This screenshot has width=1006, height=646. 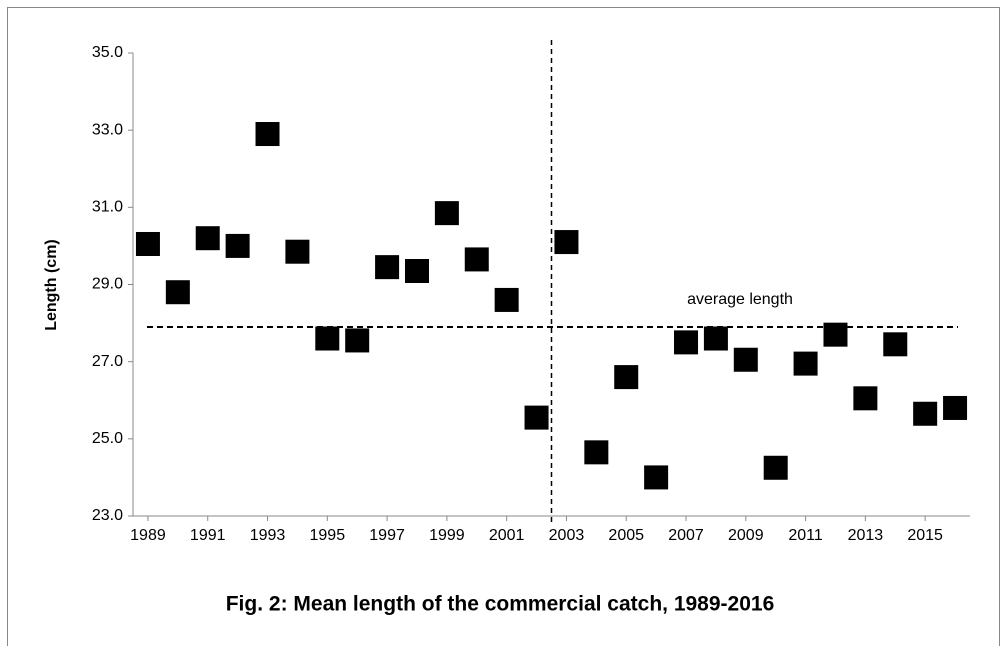 What do you see at coordinates (686, 535) in the screenshot?
I see `x-tick-label: 2007` at bounding box center [686, 535].